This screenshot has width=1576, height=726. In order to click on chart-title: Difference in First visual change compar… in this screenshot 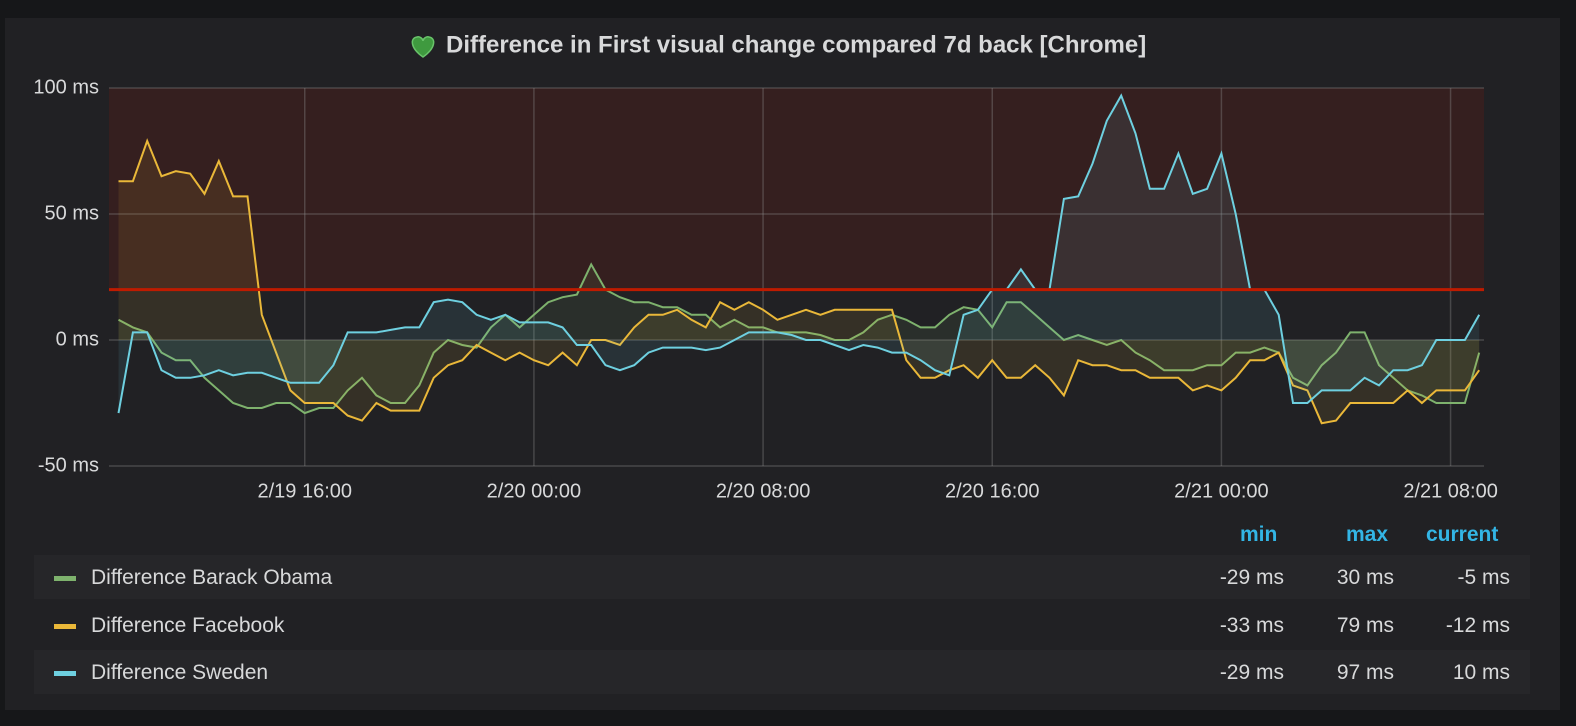, I will do `click(796, 44)`.